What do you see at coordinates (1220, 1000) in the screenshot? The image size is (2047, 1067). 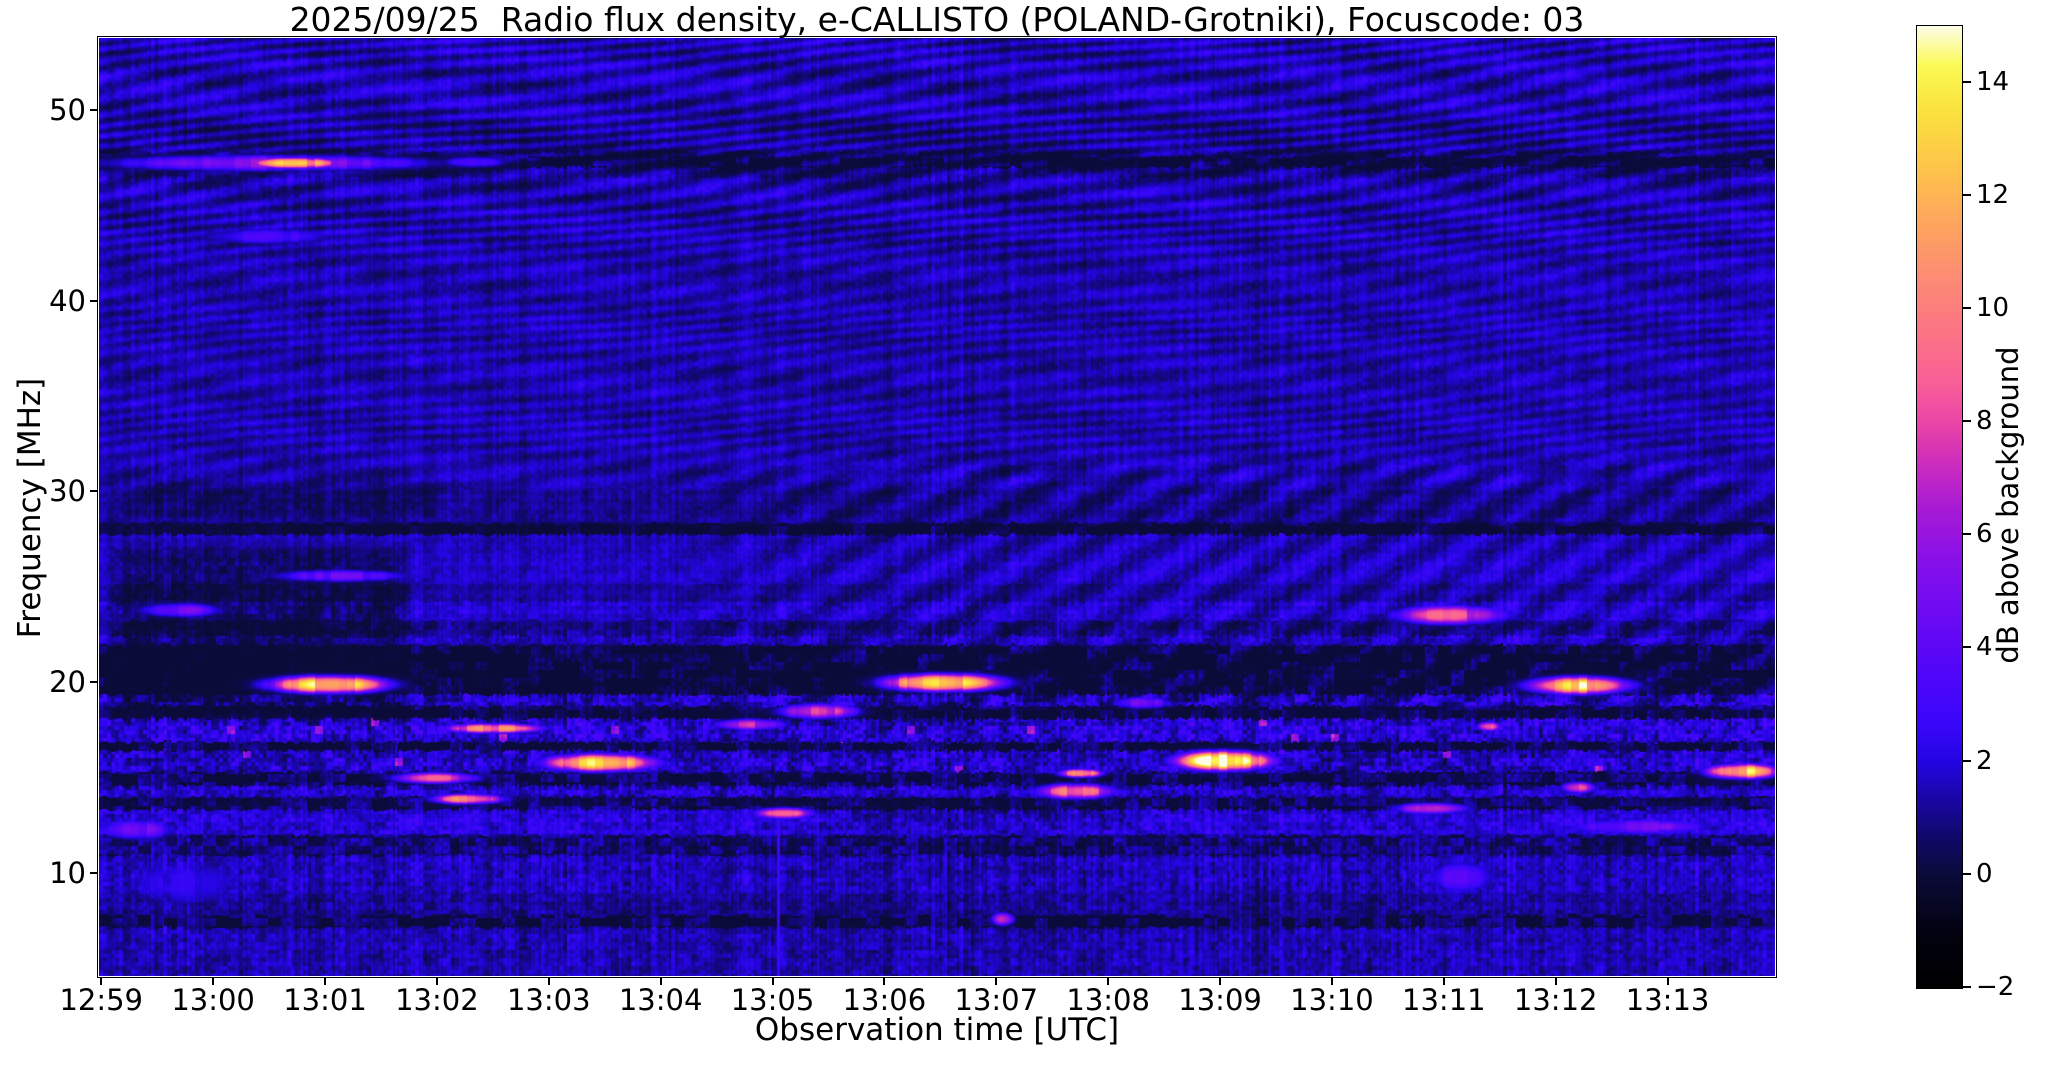 I see `x-tick-label: 13:09` at bounding box center [1220, 1000].